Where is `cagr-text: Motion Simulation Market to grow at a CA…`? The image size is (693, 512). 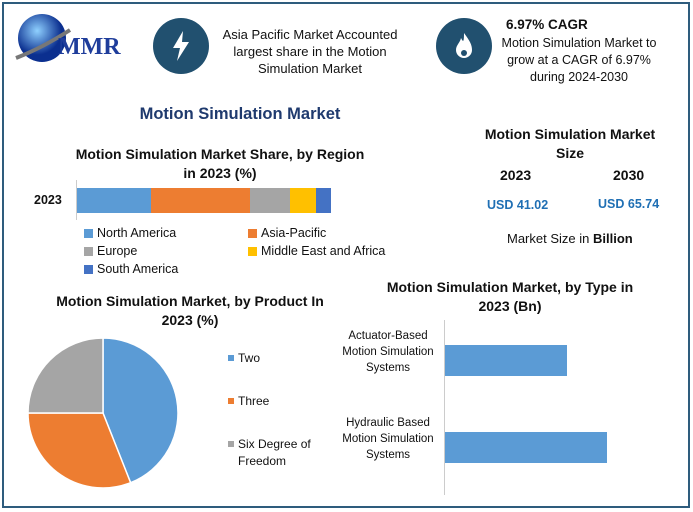 cagr-text: Motion Simulation Market to grow at a CA… is located at coordinates (579, 60).